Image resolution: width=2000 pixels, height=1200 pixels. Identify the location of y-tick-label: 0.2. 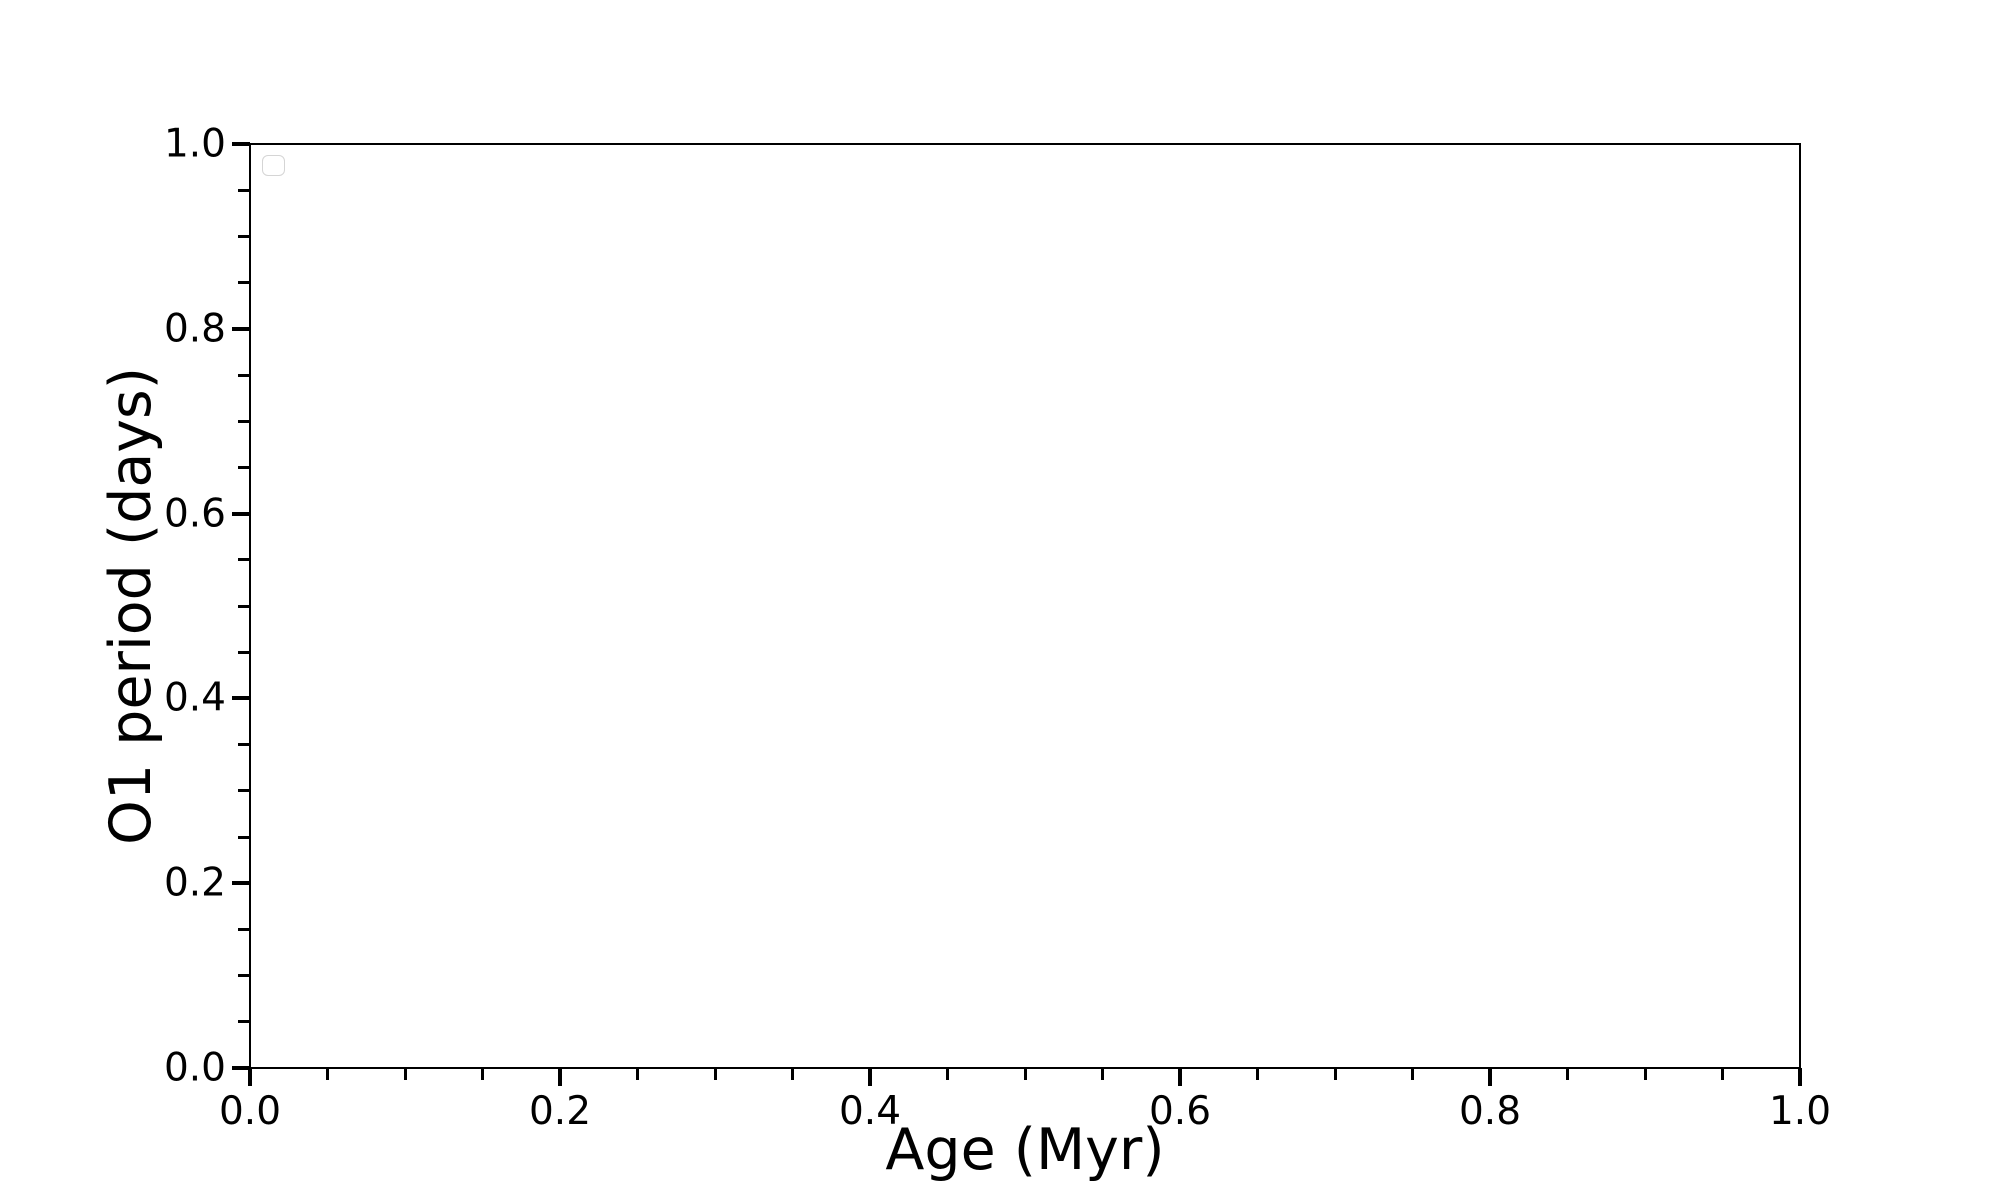
(194, 883).